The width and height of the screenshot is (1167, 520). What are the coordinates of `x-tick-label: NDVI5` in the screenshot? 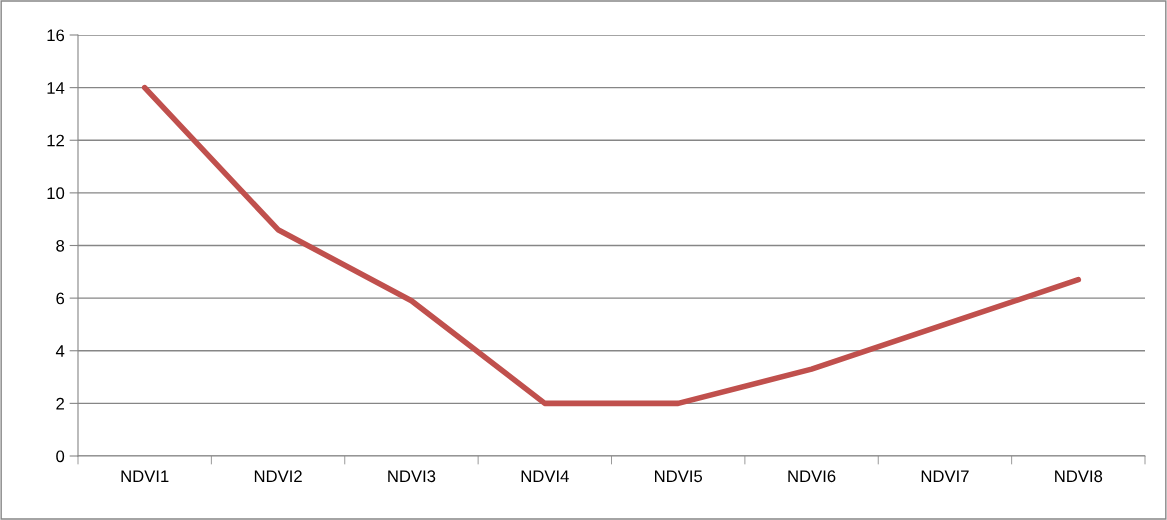 It's located at (679, 476).